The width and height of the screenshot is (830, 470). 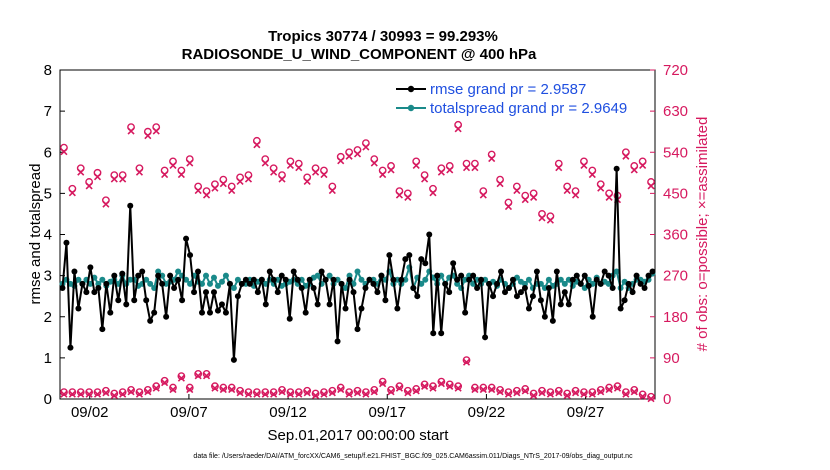 I want to click on x-tick-label: 09/22, so click(x=487, y=412).